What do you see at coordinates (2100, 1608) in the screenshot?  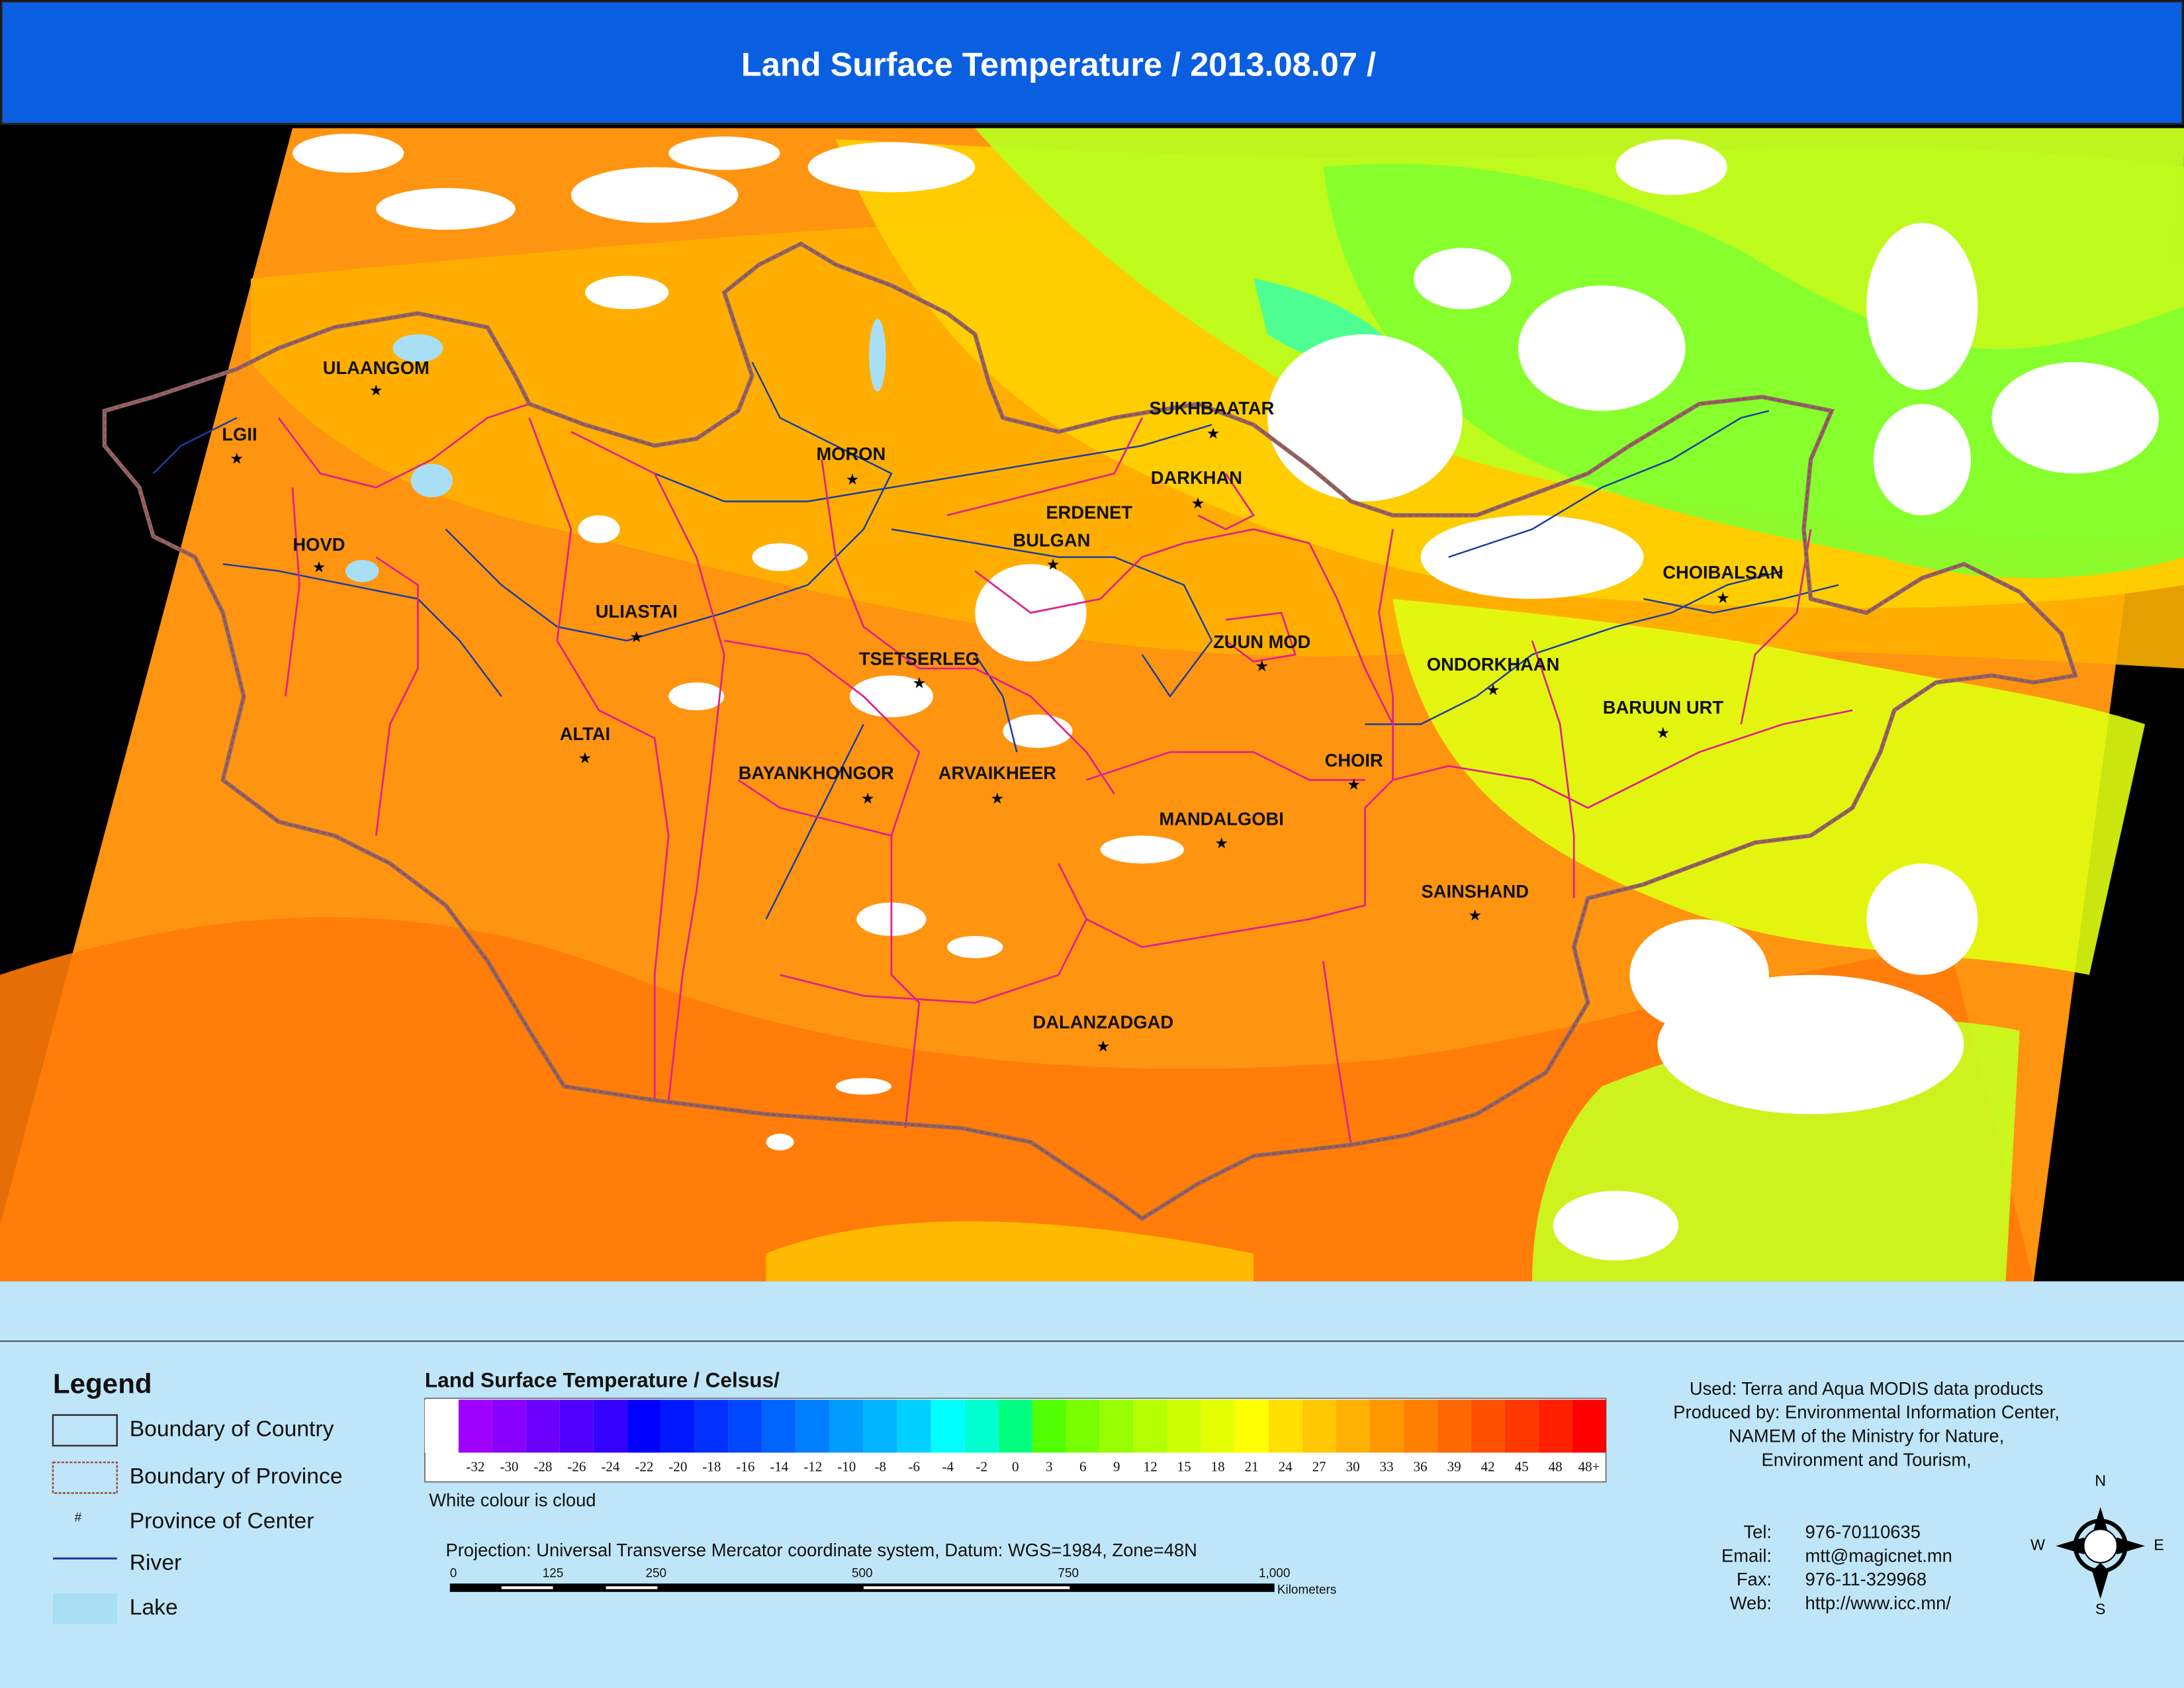 I see `compass-s: S` at bounding box center [2100, 1608].